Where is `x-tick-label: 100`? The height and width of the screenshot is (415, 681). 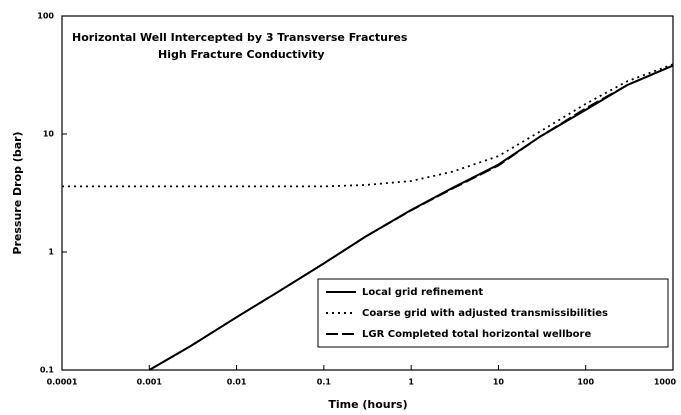
x-tick-label: 100 is located at coordinates (585, 382).